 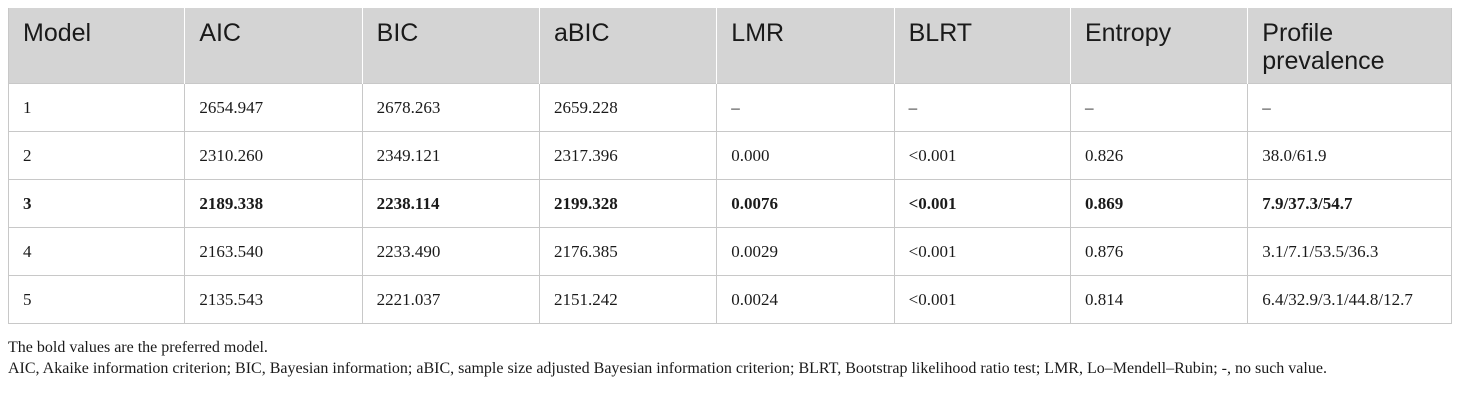 I want to click on cell-bic: 2233.490, so click(x=450, y=251).